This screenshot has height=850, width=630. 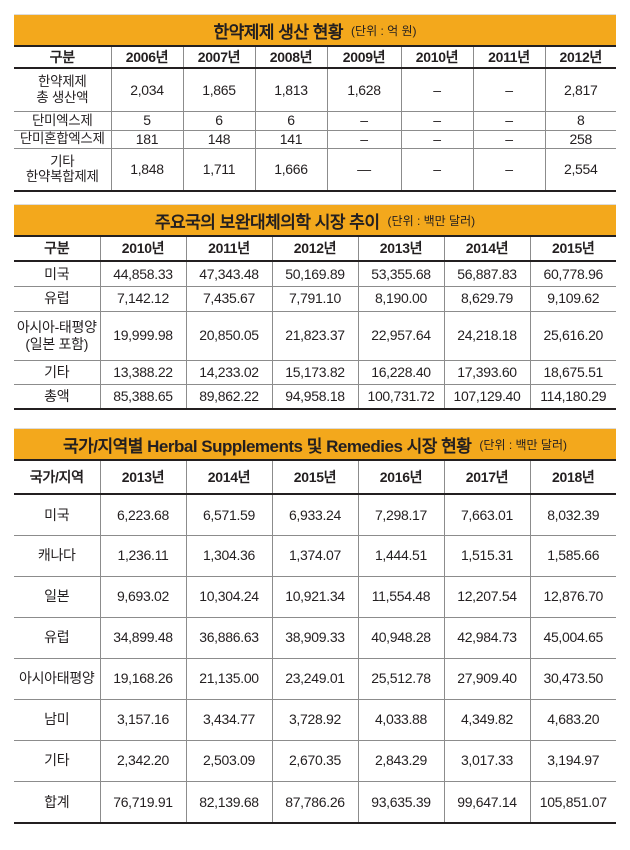 What do you see at coordinates (315, 169) in the screenshot?
I see `table-row: 기타 한약복합제제 1,848 1,711 1,666— – –2,554` at bounding box center [315, 169].